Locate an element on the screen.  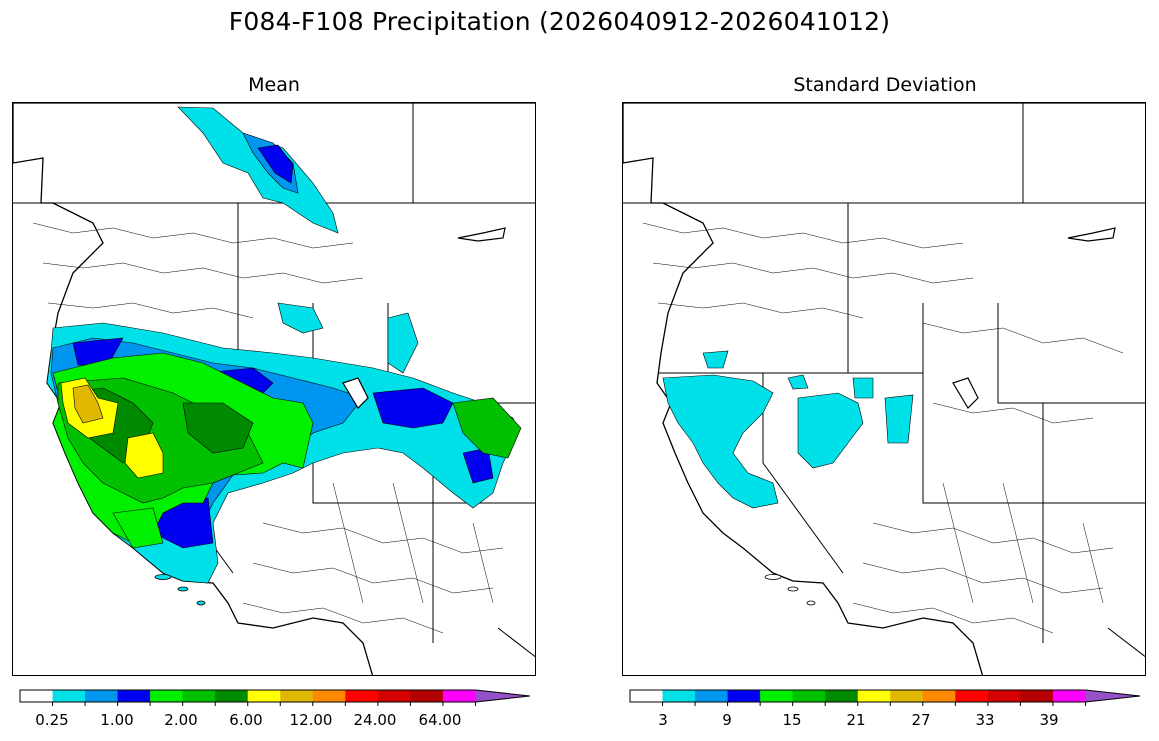
colorbar-stddev-svg is located at coordinates (885, 697).